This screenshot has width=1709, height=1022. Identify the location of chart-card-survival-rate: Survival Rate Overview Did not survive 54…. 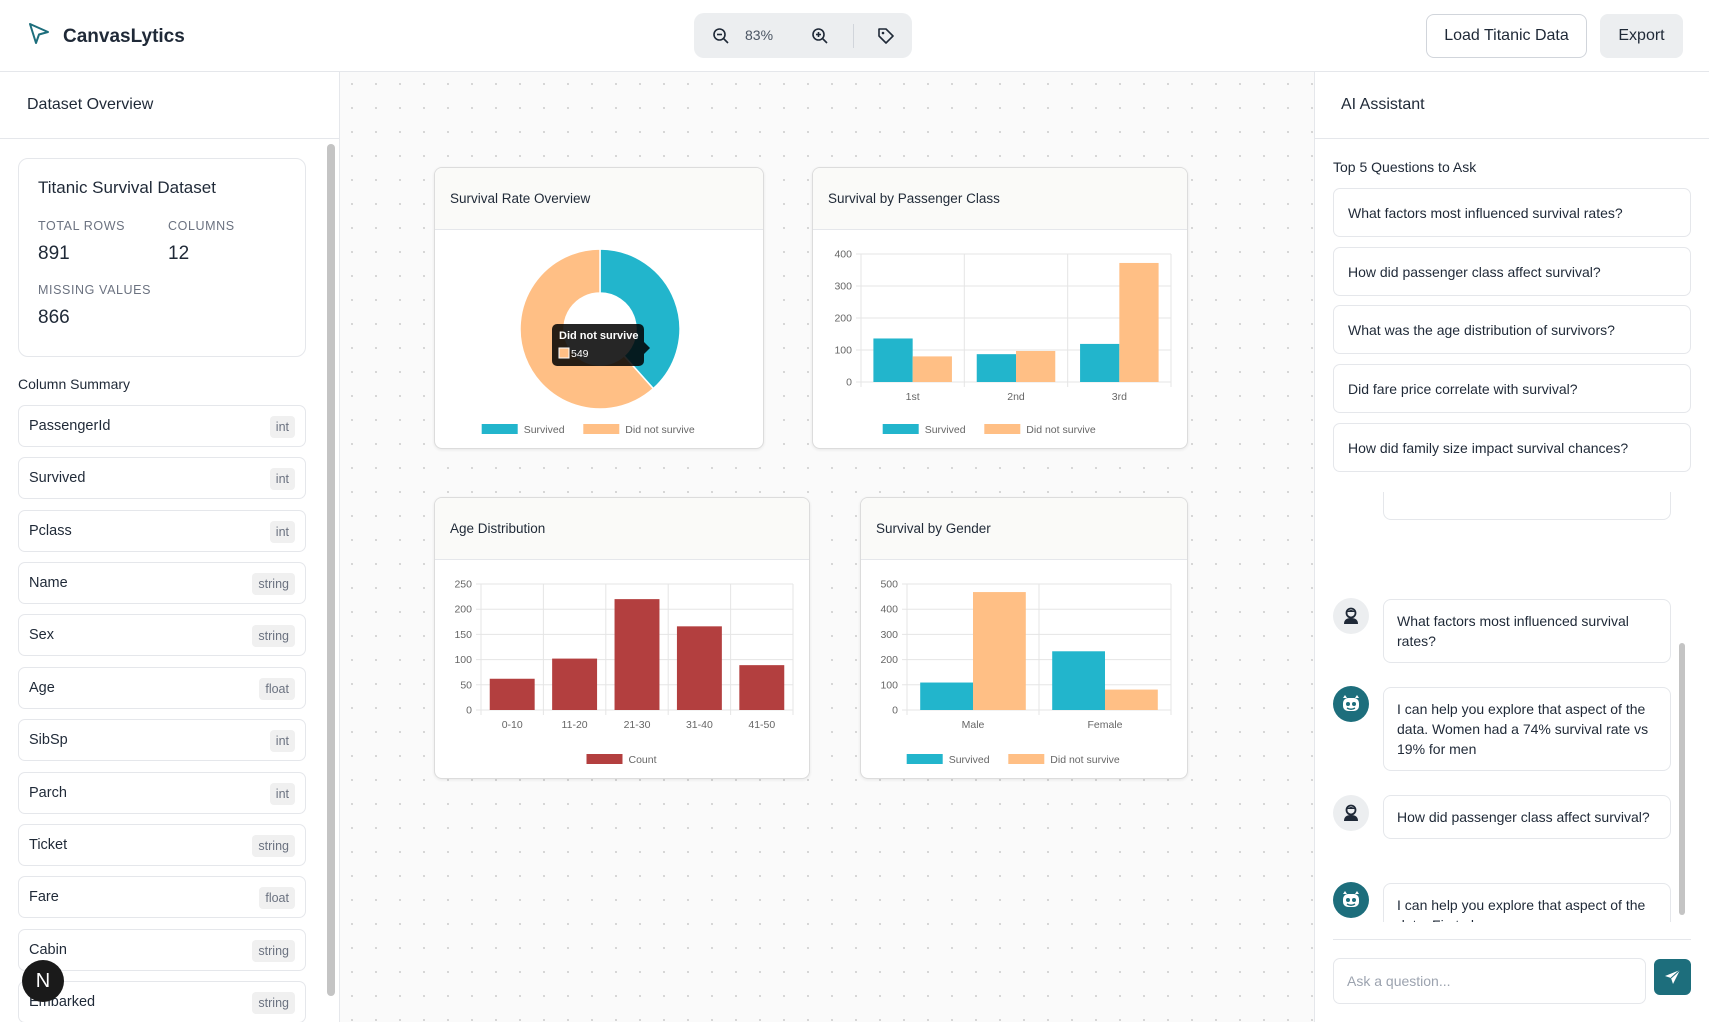
(599, 308).